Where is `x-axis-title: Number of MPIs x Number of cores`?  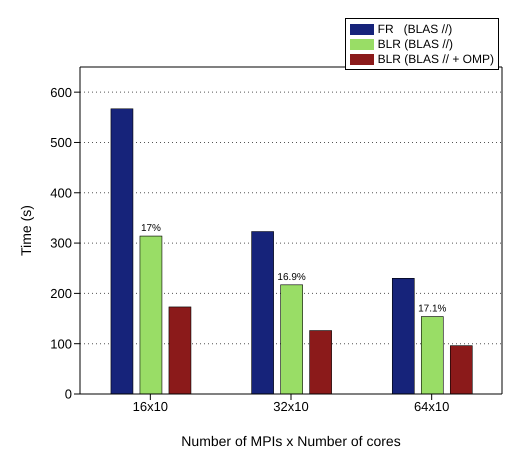
x-axis-title: Number of MPIs x Number of cores is located at coordinates (291, 441).